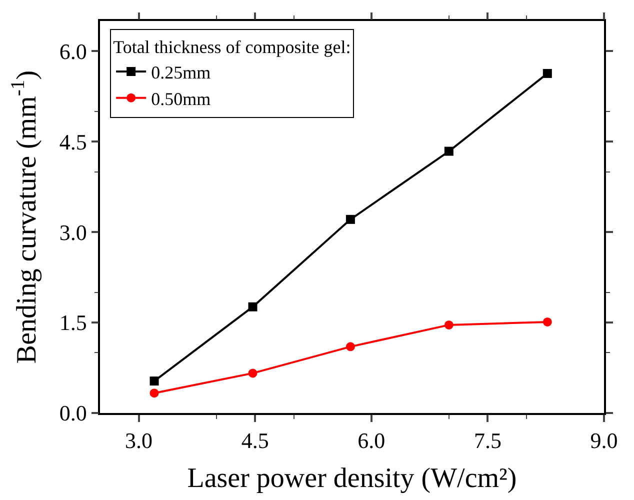  What do you see at coordinates (73, 51) in the screenshot?
I see `y-tick-label: 6.0` at bounding box center [73, 51].